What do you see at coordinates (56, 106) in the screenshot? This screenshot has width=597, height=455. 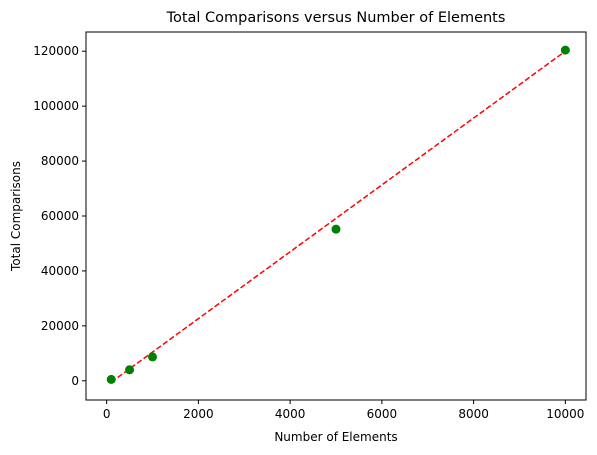 I see `y-tick-label: 100000` at bounding box center [56, 106].